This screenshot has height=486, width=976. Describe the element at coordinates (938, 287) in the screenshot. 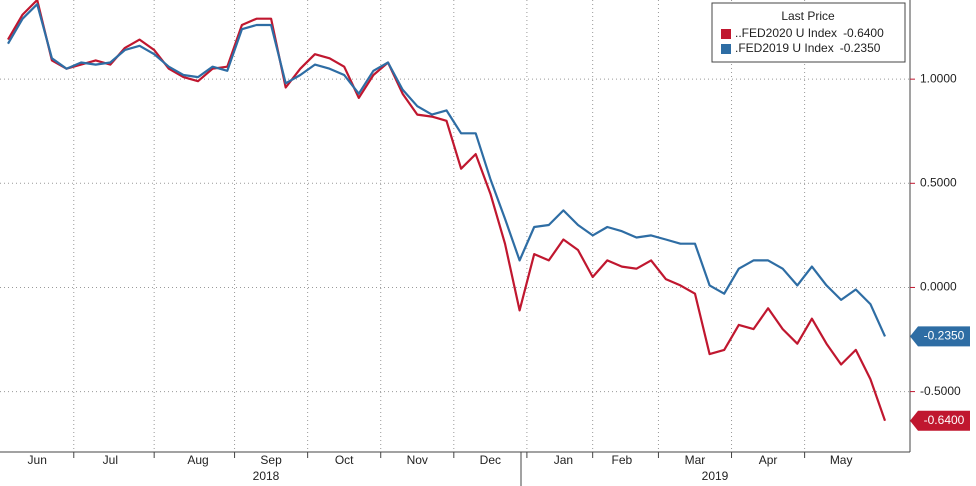

I see `y-tick-label: 0.0000` at that location.